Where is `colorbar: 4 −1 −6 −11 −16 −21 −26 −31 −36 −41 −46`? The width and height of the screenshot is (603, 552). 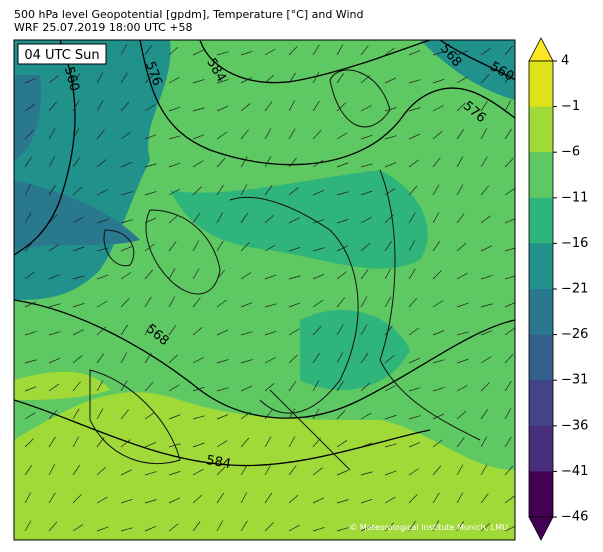 colorbar: 4 −1 −6 −11 −16 −21 −26 −31 −36 −41 −46 is located at coordinates (558, 289).